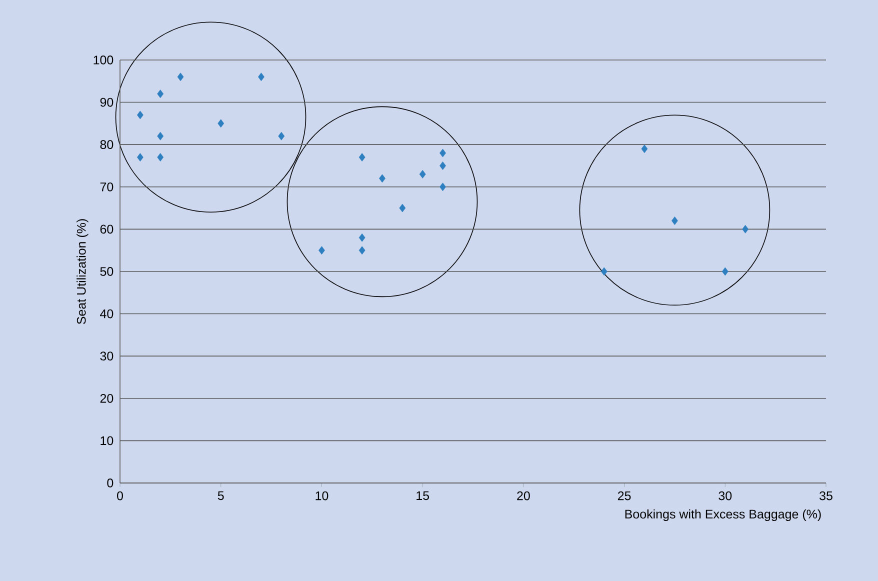 Image resolution: width=878 pixels, height=581 pixels. What do you see at coordinates (624, 495) in the screenshot?
I see `x-tick-label: 25` at bounding box center [624, 495].